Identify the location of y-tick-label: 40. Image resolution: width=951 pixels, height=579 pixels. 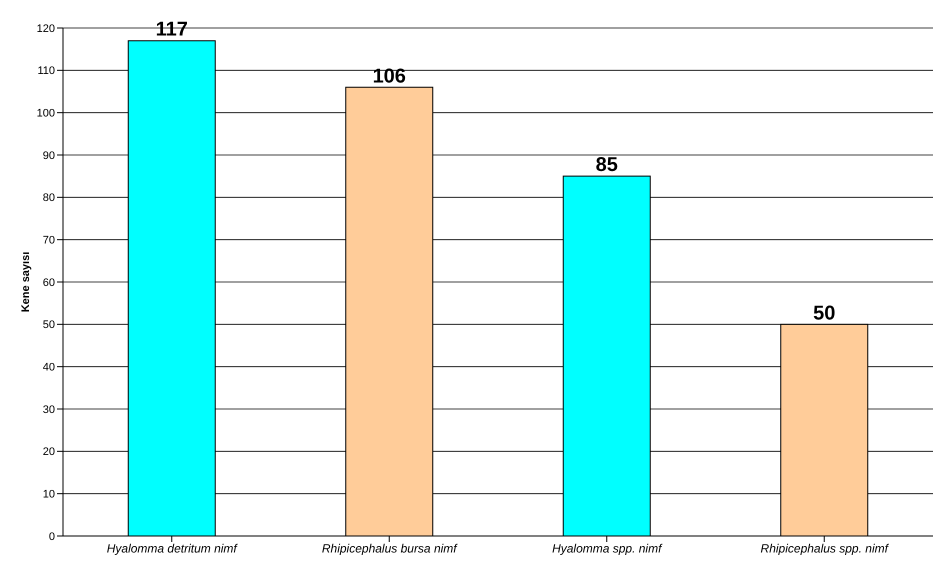
(48, 368).